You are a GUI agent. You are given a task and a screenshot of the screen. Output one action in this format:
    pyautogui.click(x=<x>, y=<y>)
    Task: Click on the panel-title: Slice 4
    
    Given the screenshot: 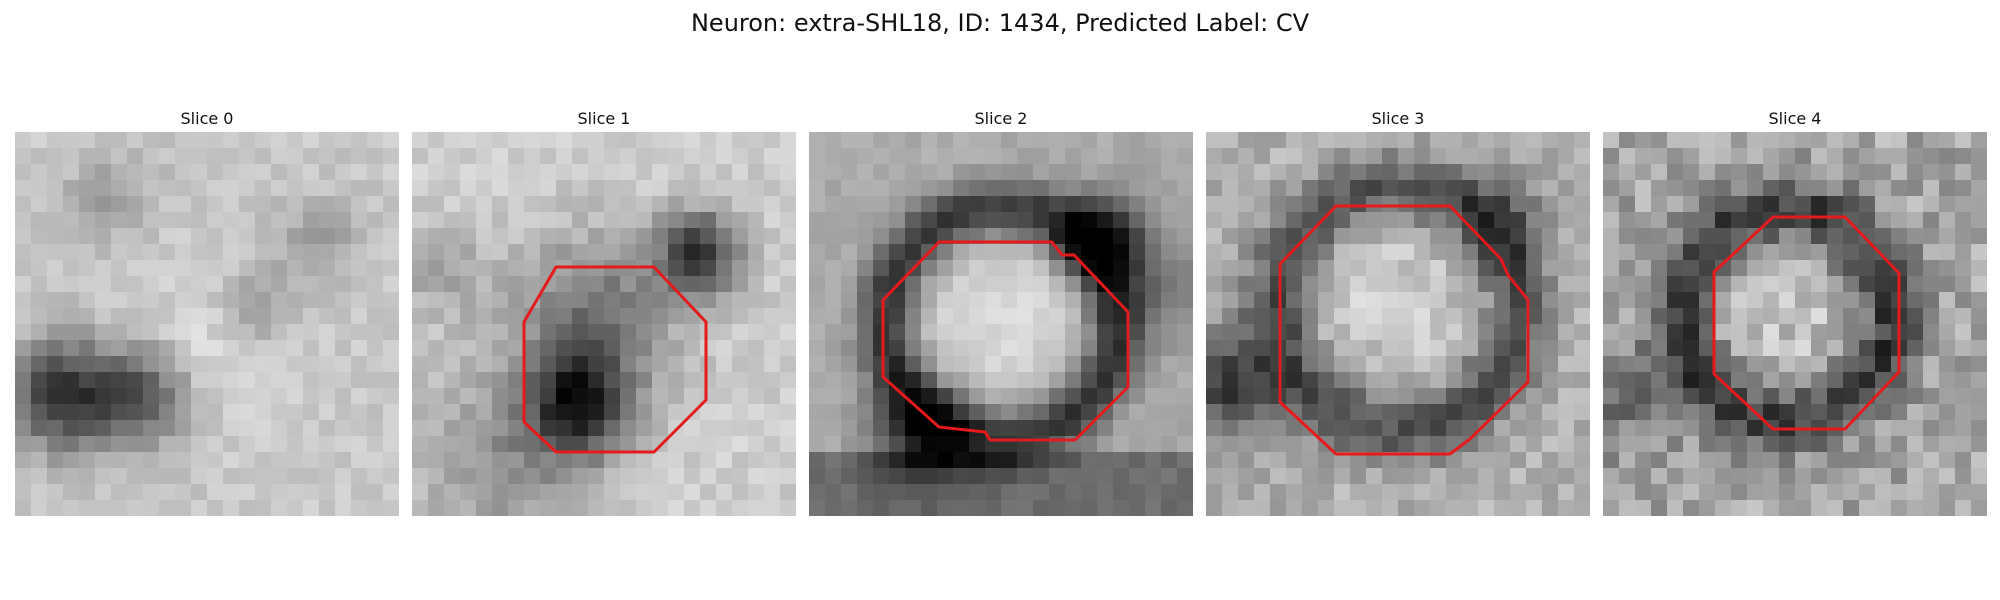 What is the action you would take?
    pyautogui.click(x=1795, y=118)
    